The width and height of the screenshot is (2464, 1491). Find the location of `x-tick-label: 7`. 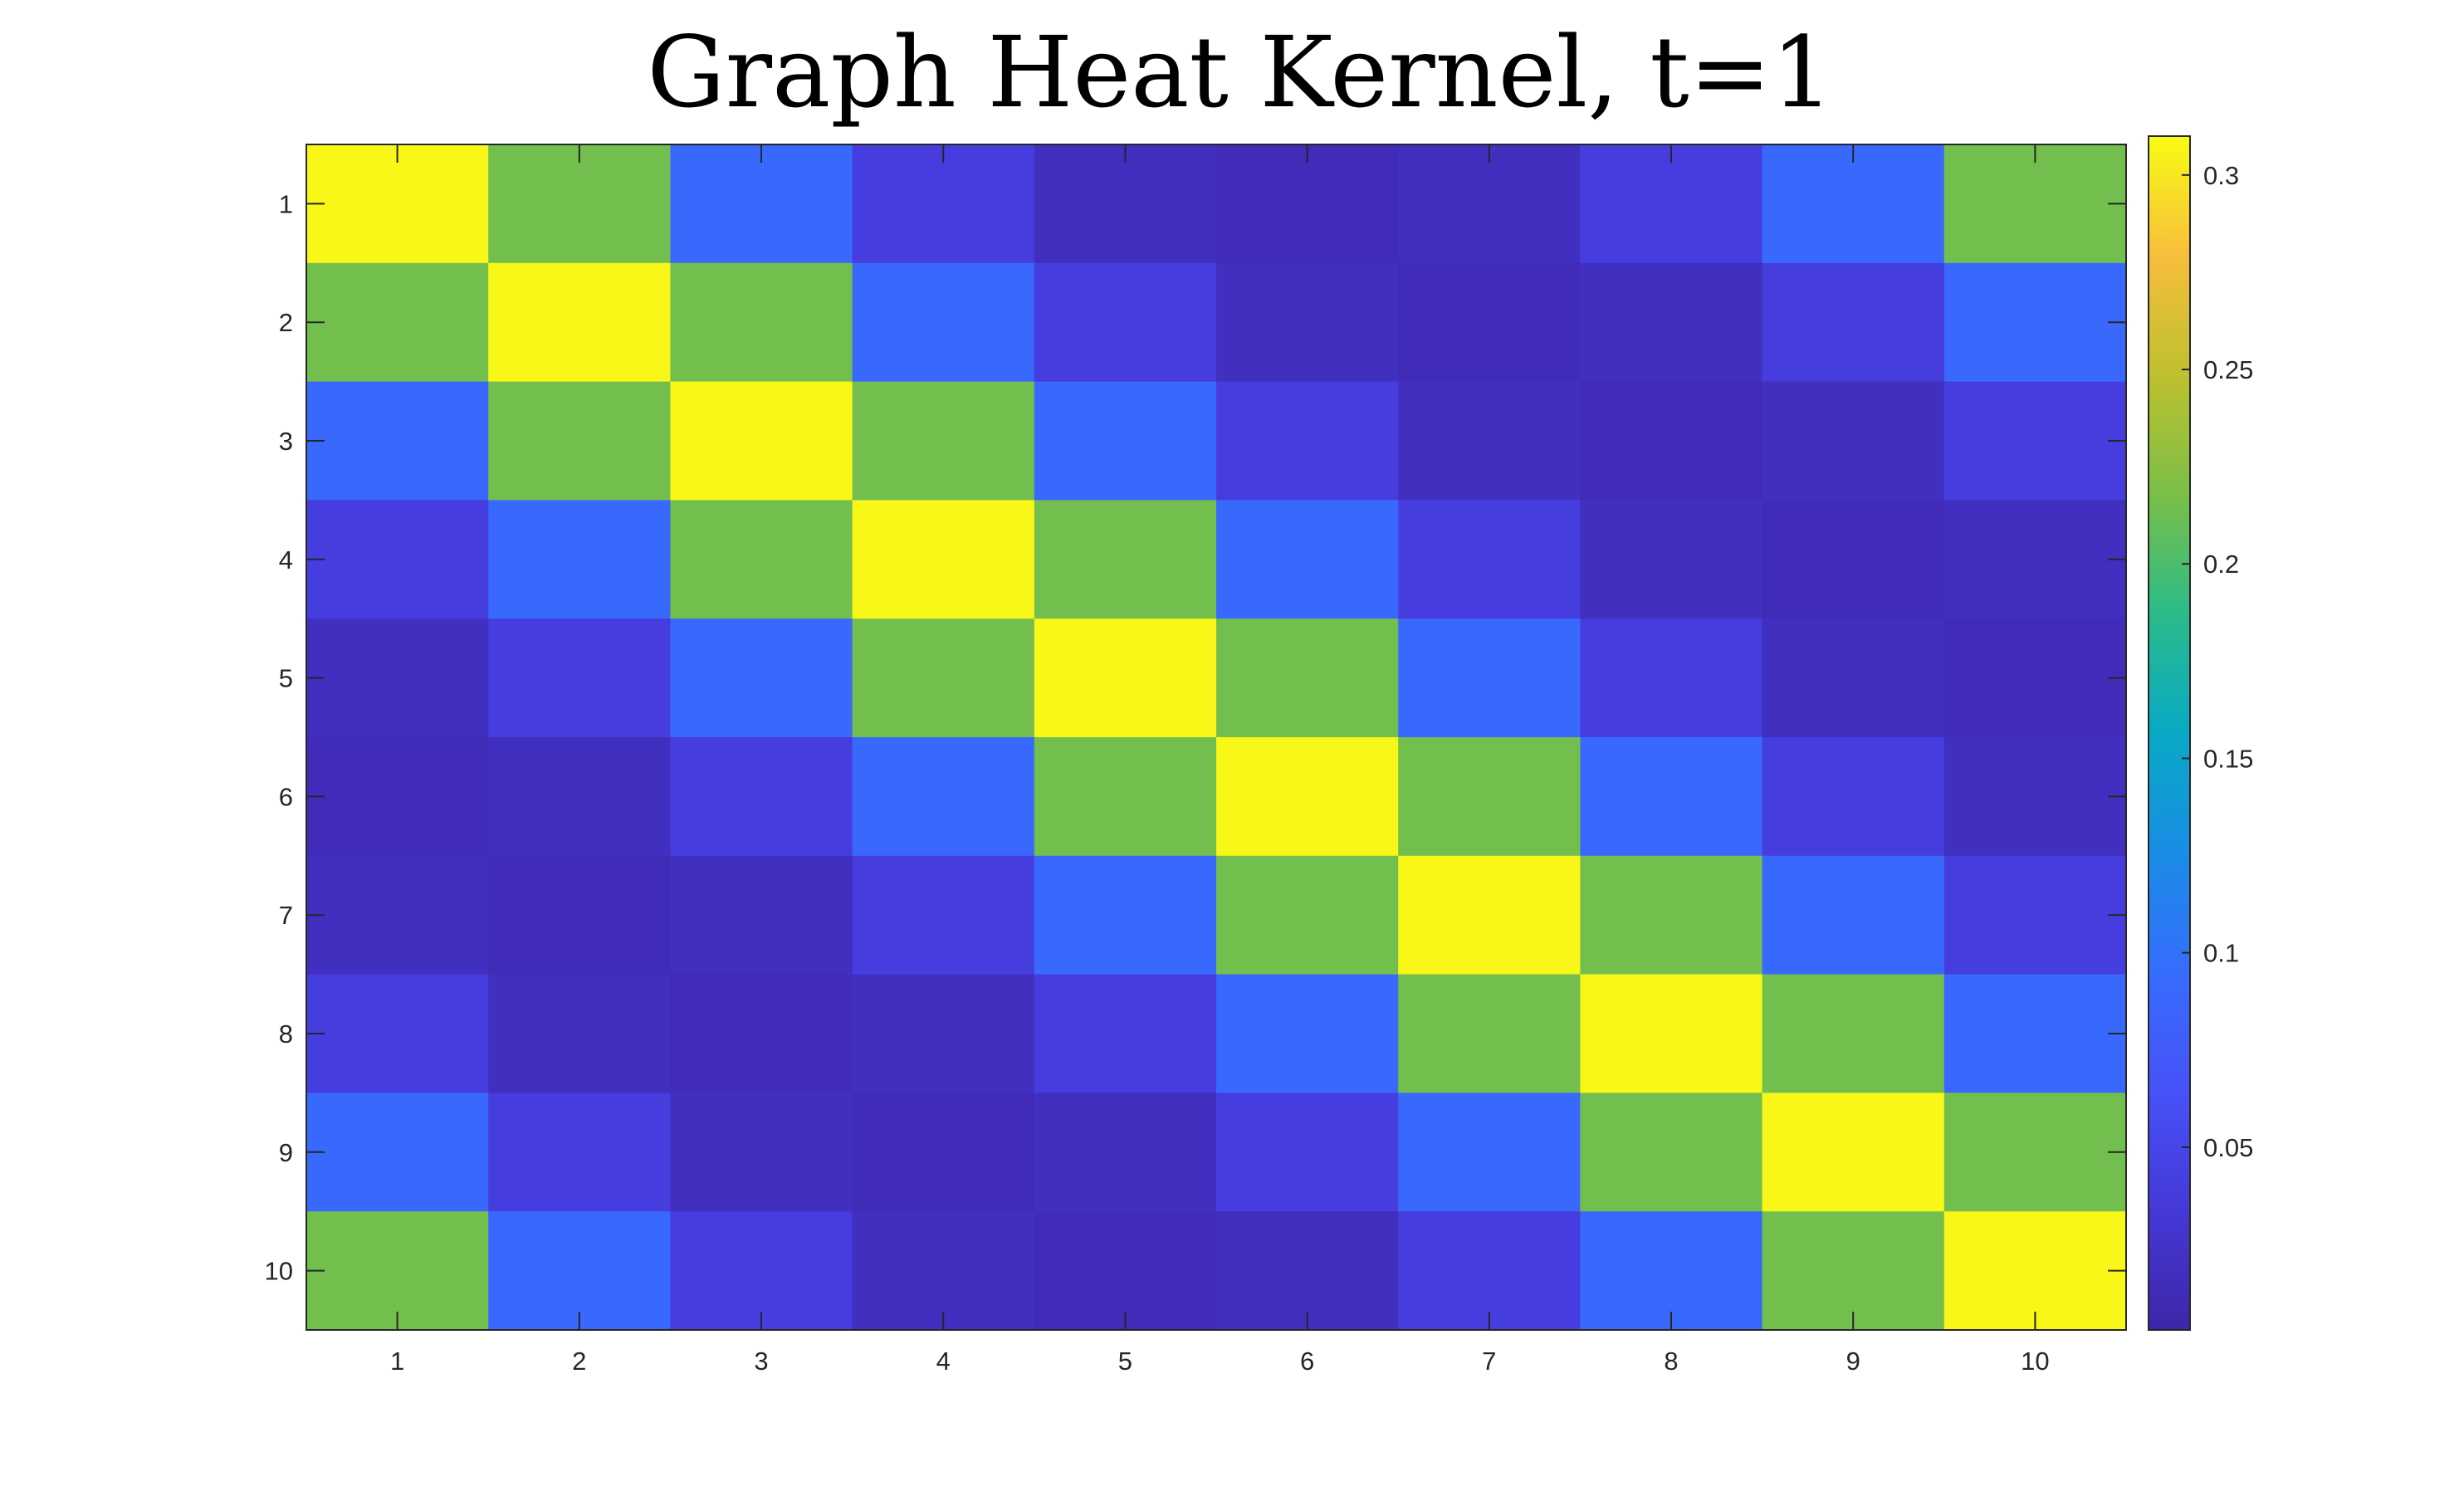

x-tick-label: 7 is located at coordinates (1489, 1361).